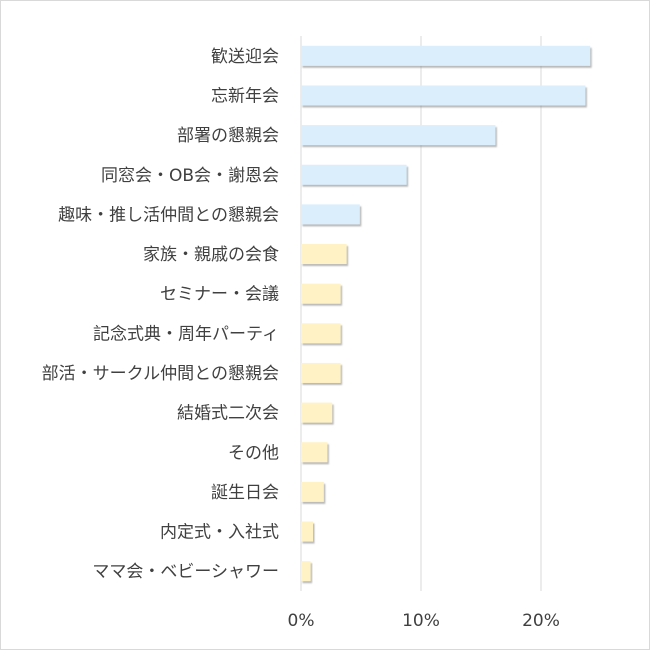  Describe the element at coordinates (190, 176) in the screenshot. I see `category-label: 同窓会・OB会・謝恩会` at that location.